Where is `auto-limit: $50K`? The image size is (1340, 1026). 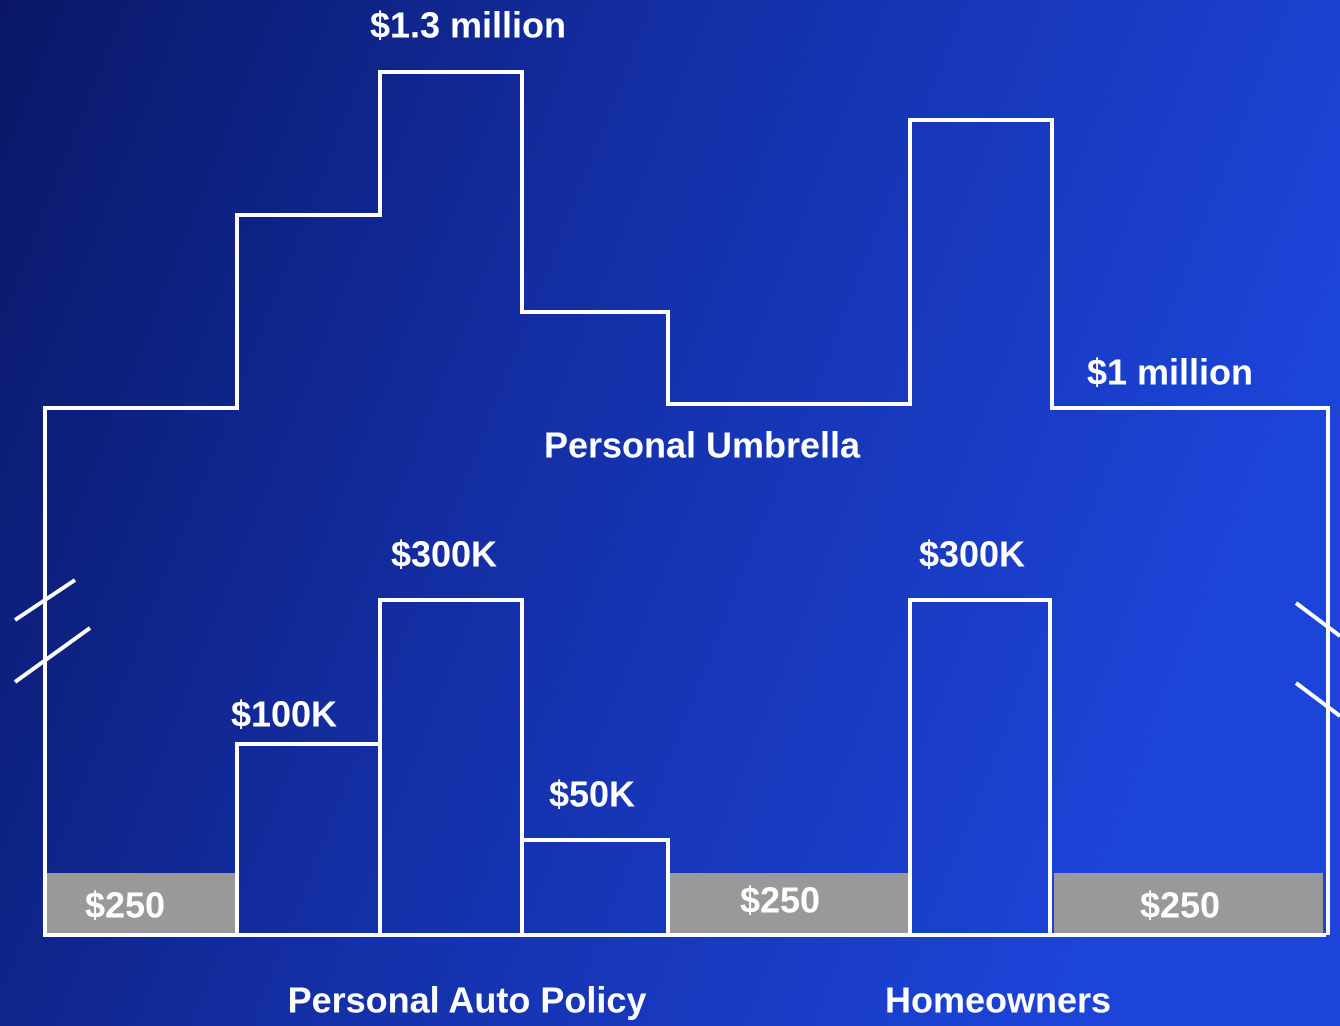
auto-limit: $50K is located at coordinates (592, 794).